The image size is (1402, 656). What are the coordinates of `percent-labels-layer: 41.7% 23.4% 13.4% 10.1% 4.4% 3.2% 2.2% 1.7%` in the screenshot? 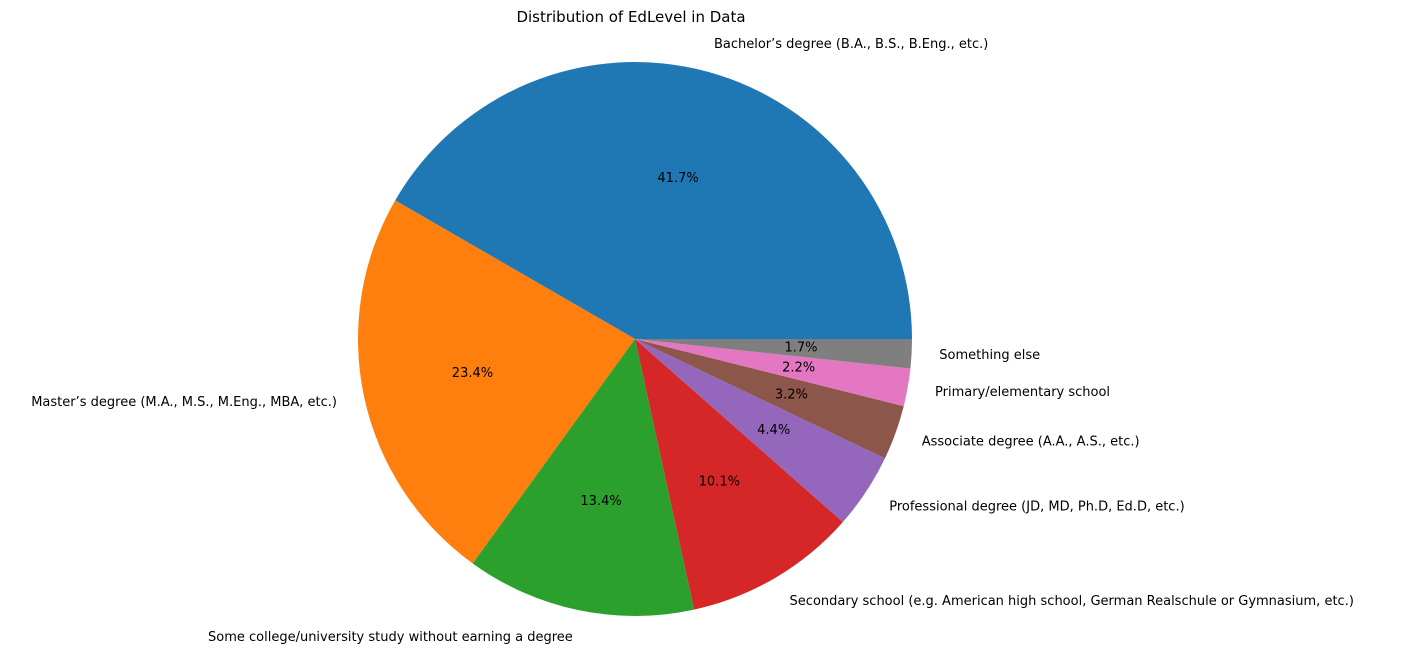 It's located at (635, 340).